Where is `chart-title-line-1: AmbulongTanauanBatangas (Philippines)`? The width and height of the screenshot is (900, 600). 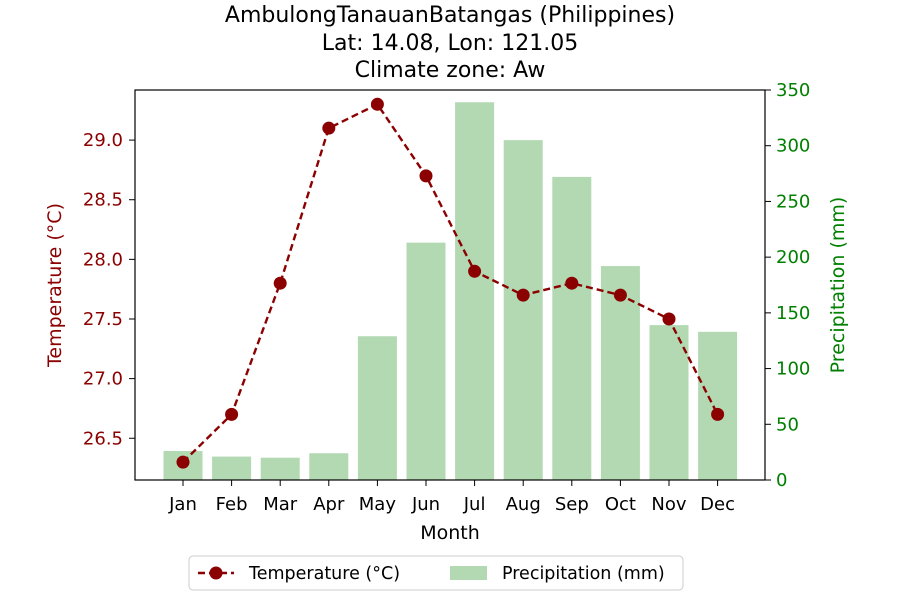 chart-title-line-1: AmbulongTanauanBatangas (Philippines) is located at coordinates (450, 15).